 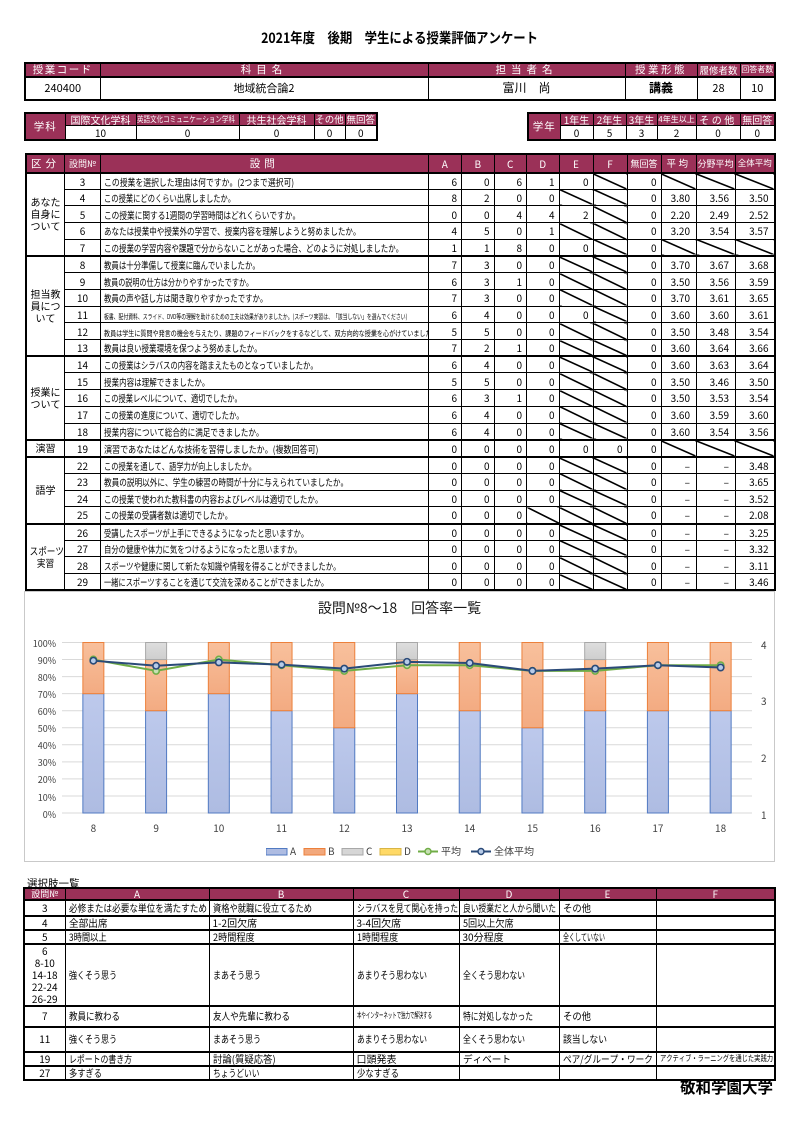 What do you see at coordinates (407, 851) in the screenshot?
I see `svg-text: D` at bounding box center [407, 851].